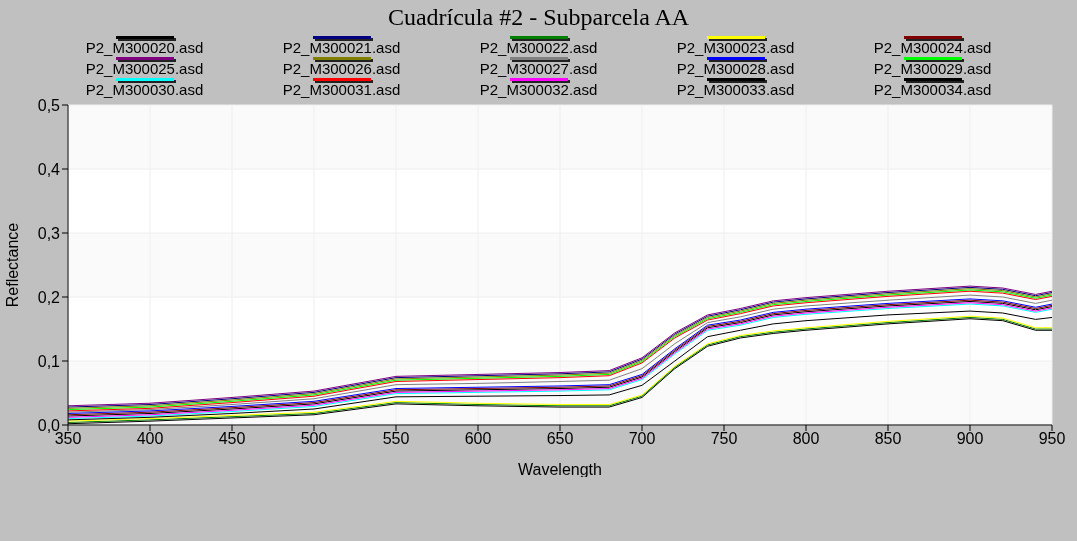  What do you see at coordinates (735, 89) in the screenshot?
I see `legend-label: P2_M300033.asd` at bounding box center [735, 89].